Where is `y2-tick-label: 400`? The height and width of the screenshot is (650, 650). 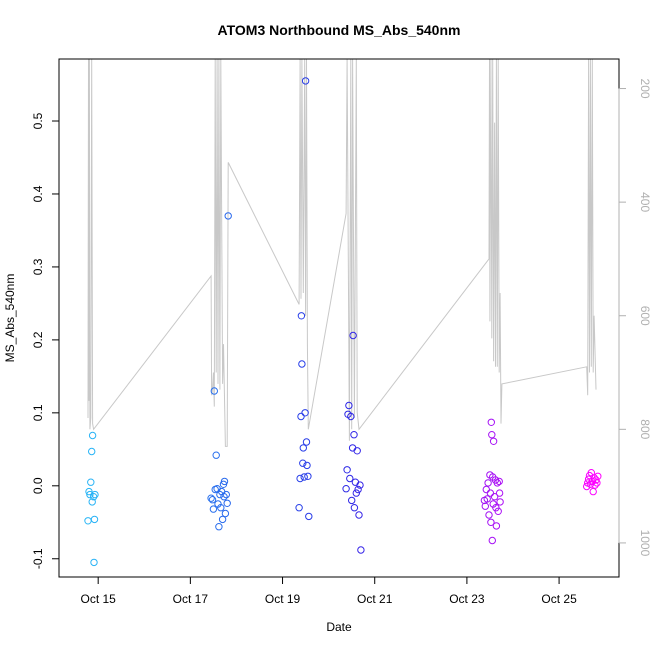
y2-tick-label: 400 is located at coordinates (644, 202).